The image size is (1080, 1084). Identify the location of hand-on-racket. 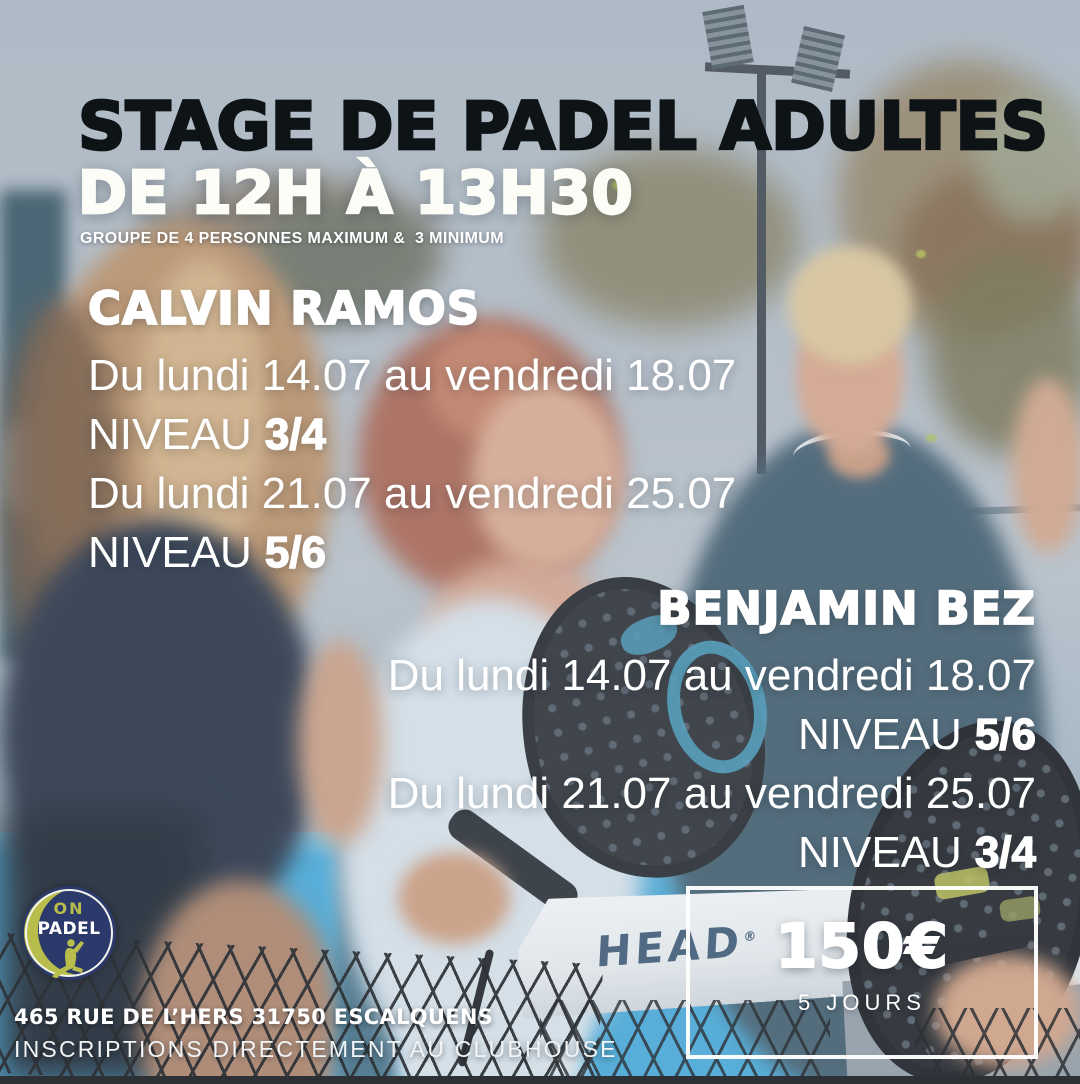
(454, 898).